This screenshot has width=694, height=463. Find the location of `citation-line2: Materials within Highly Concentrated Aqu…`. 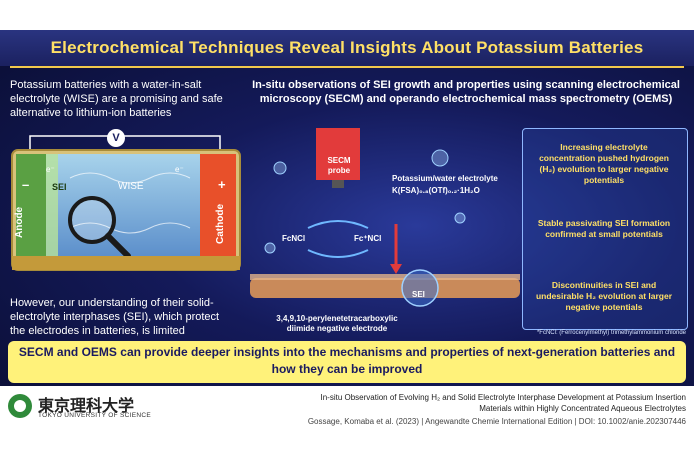

citation-line2: Materials within Highly Concentrated Aqu… is located at coordinates (582, 408).